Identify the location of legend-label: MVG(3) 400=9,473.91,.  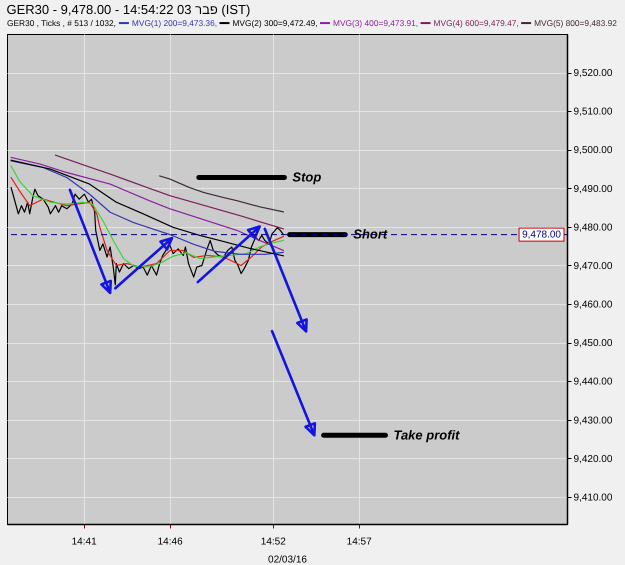
(375, 23).